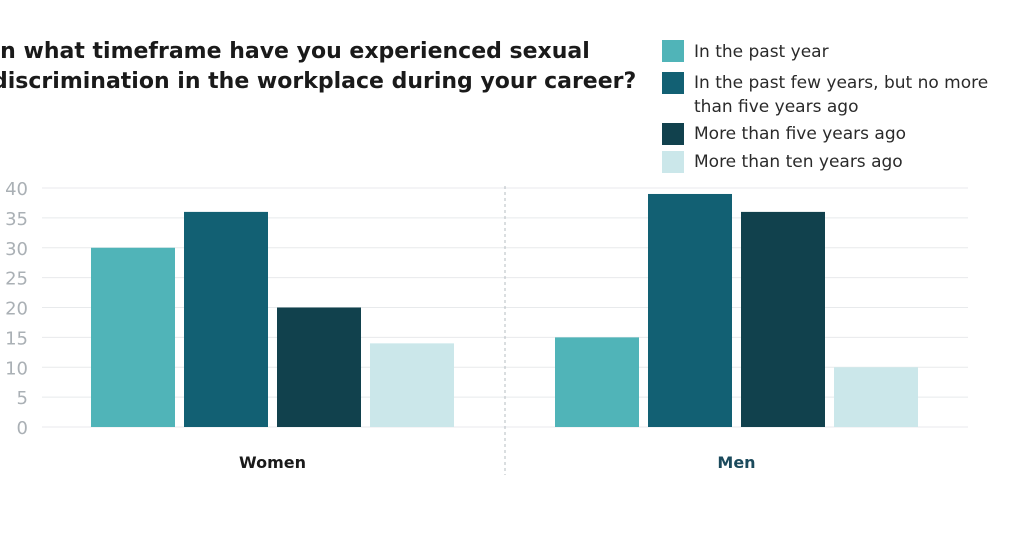 The width and height of the screenshot is (1024, 536). What do you see at coordinates (776, 107) in the screenshot?
I see `legend-label: than five years ago` at bounding box center [776, 107].